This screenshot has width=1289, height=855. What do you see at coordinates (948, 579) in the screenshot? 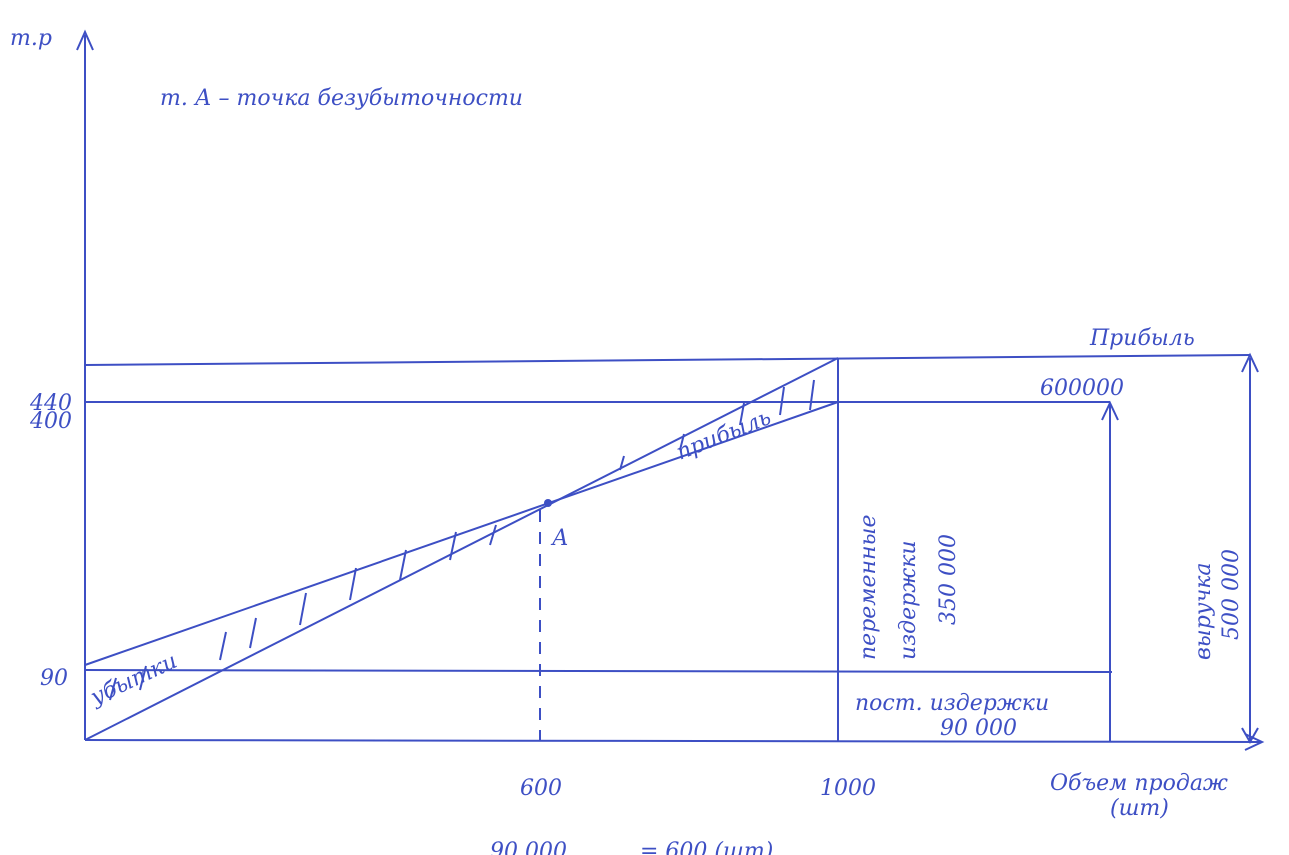
I see `annotation: 350 000` at bounding box center [948, 579].